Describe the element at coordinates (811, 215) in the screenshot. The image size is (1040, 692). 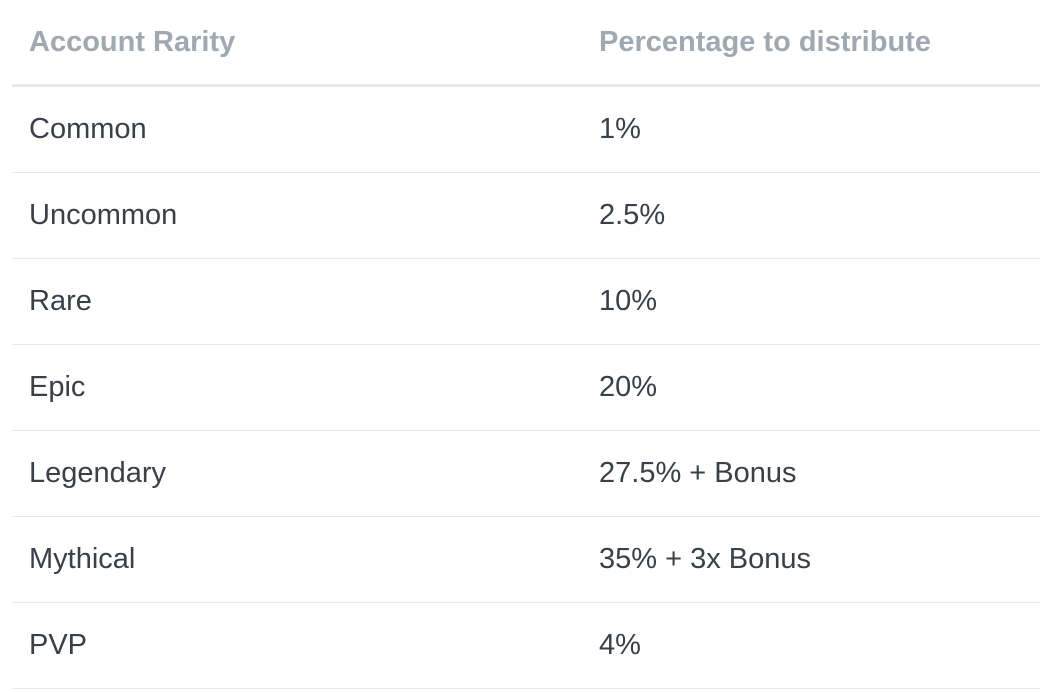
I see `percentage-cell: 2.5%` at that location.